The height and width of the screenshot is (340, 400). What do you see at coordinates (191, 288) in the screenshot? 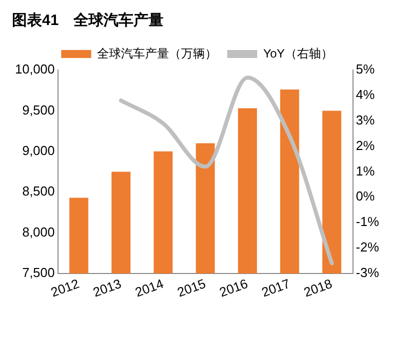
I see `x-tick-label: 2015` at bounding box center [191, 288].